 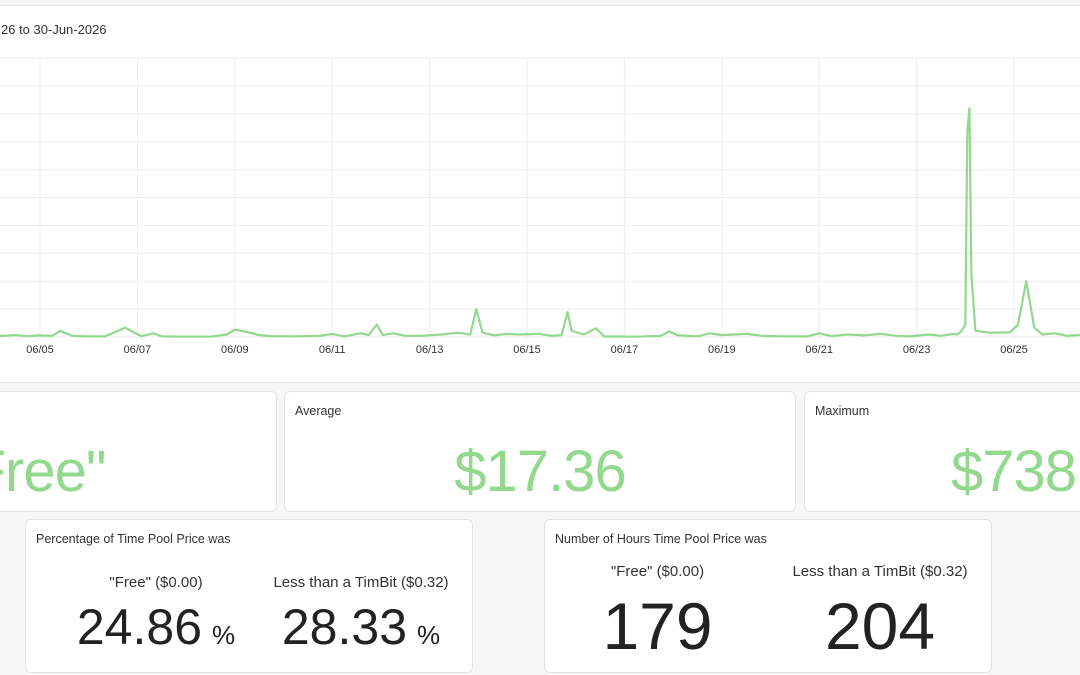 What do you see at coordinates (722, 350) in the screenshot?
I see `x-tick-label: 06/19` at bounding box center [722, 350].